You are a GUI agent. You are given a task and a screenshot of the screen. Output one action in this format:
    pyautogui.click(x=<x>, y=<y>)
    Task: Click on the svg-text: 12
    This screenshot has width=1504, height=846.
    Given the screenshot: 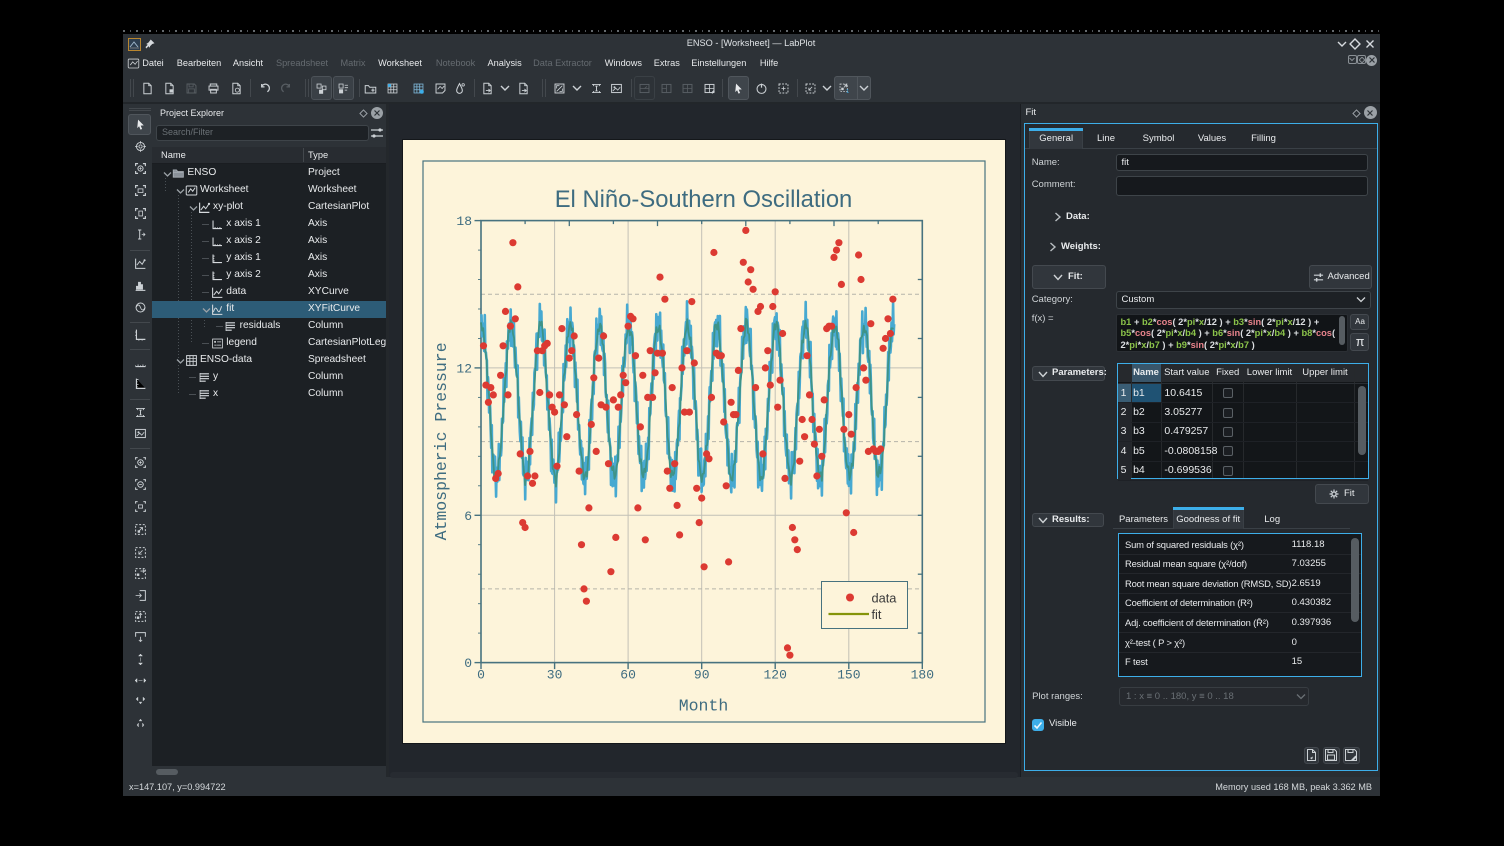 What is the action you would take?
    pyautogui.click(x=464, y=368)
    